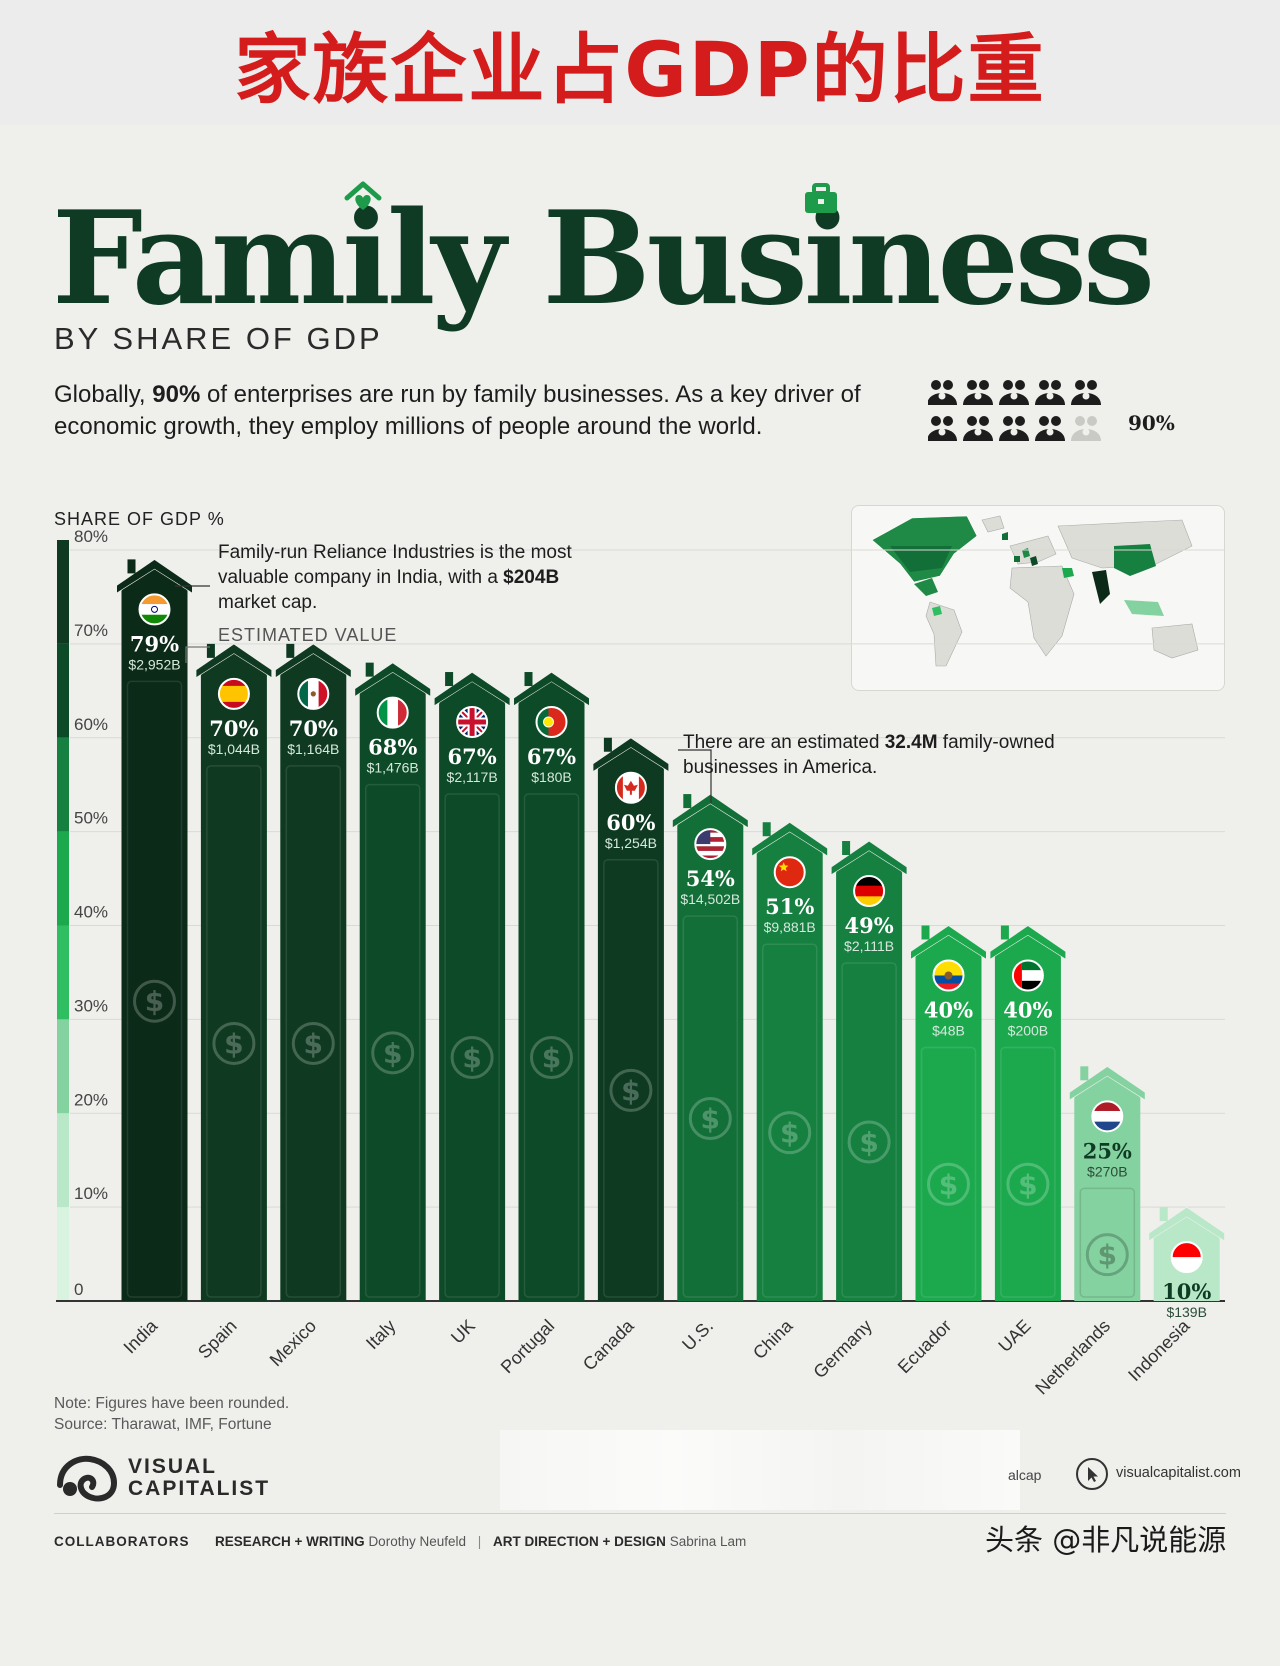 This screenshot has height=1666, width=1280. What do you see at coordinates (1151, 423) in the screenshot?
I see `people-percent-label: 90%` at bounding box center [1151, 423].